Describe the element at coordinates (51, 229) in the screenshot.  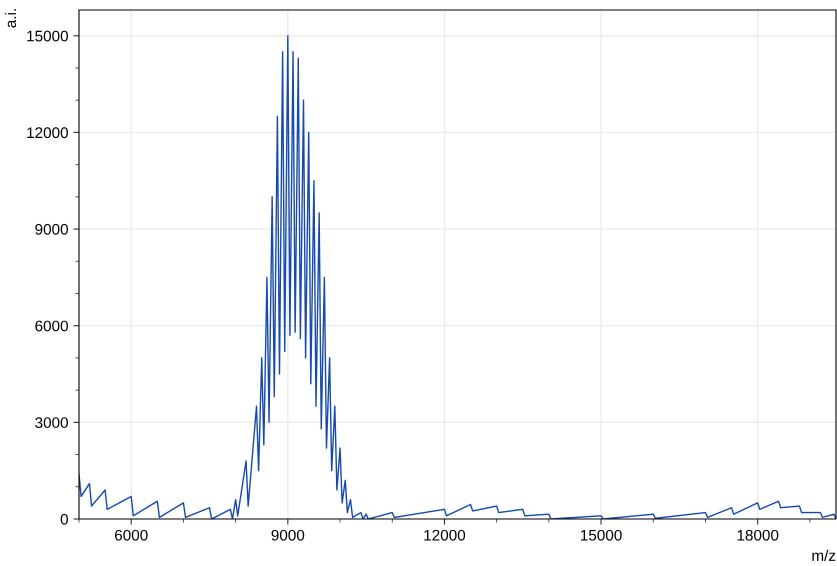
I see `y-tick-label: 9000` at that location.